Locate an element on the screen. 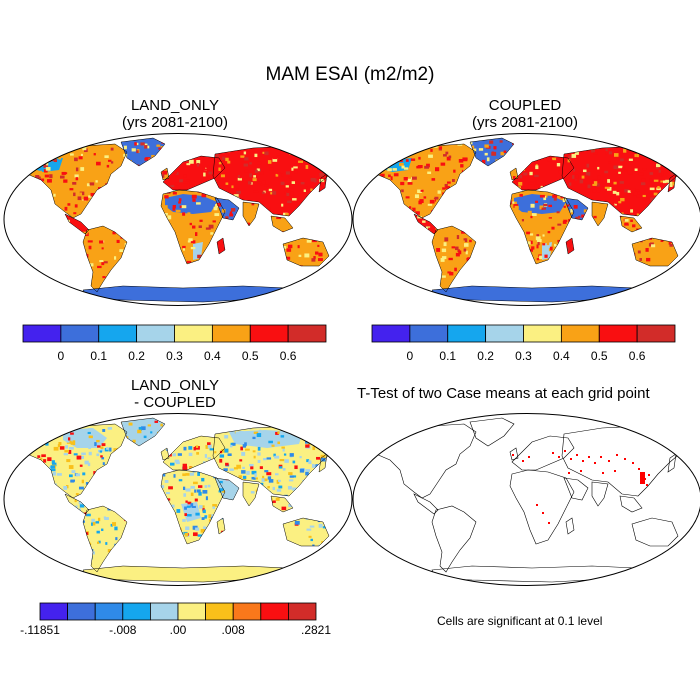  africa-outline is located at coordinates (193, 507).